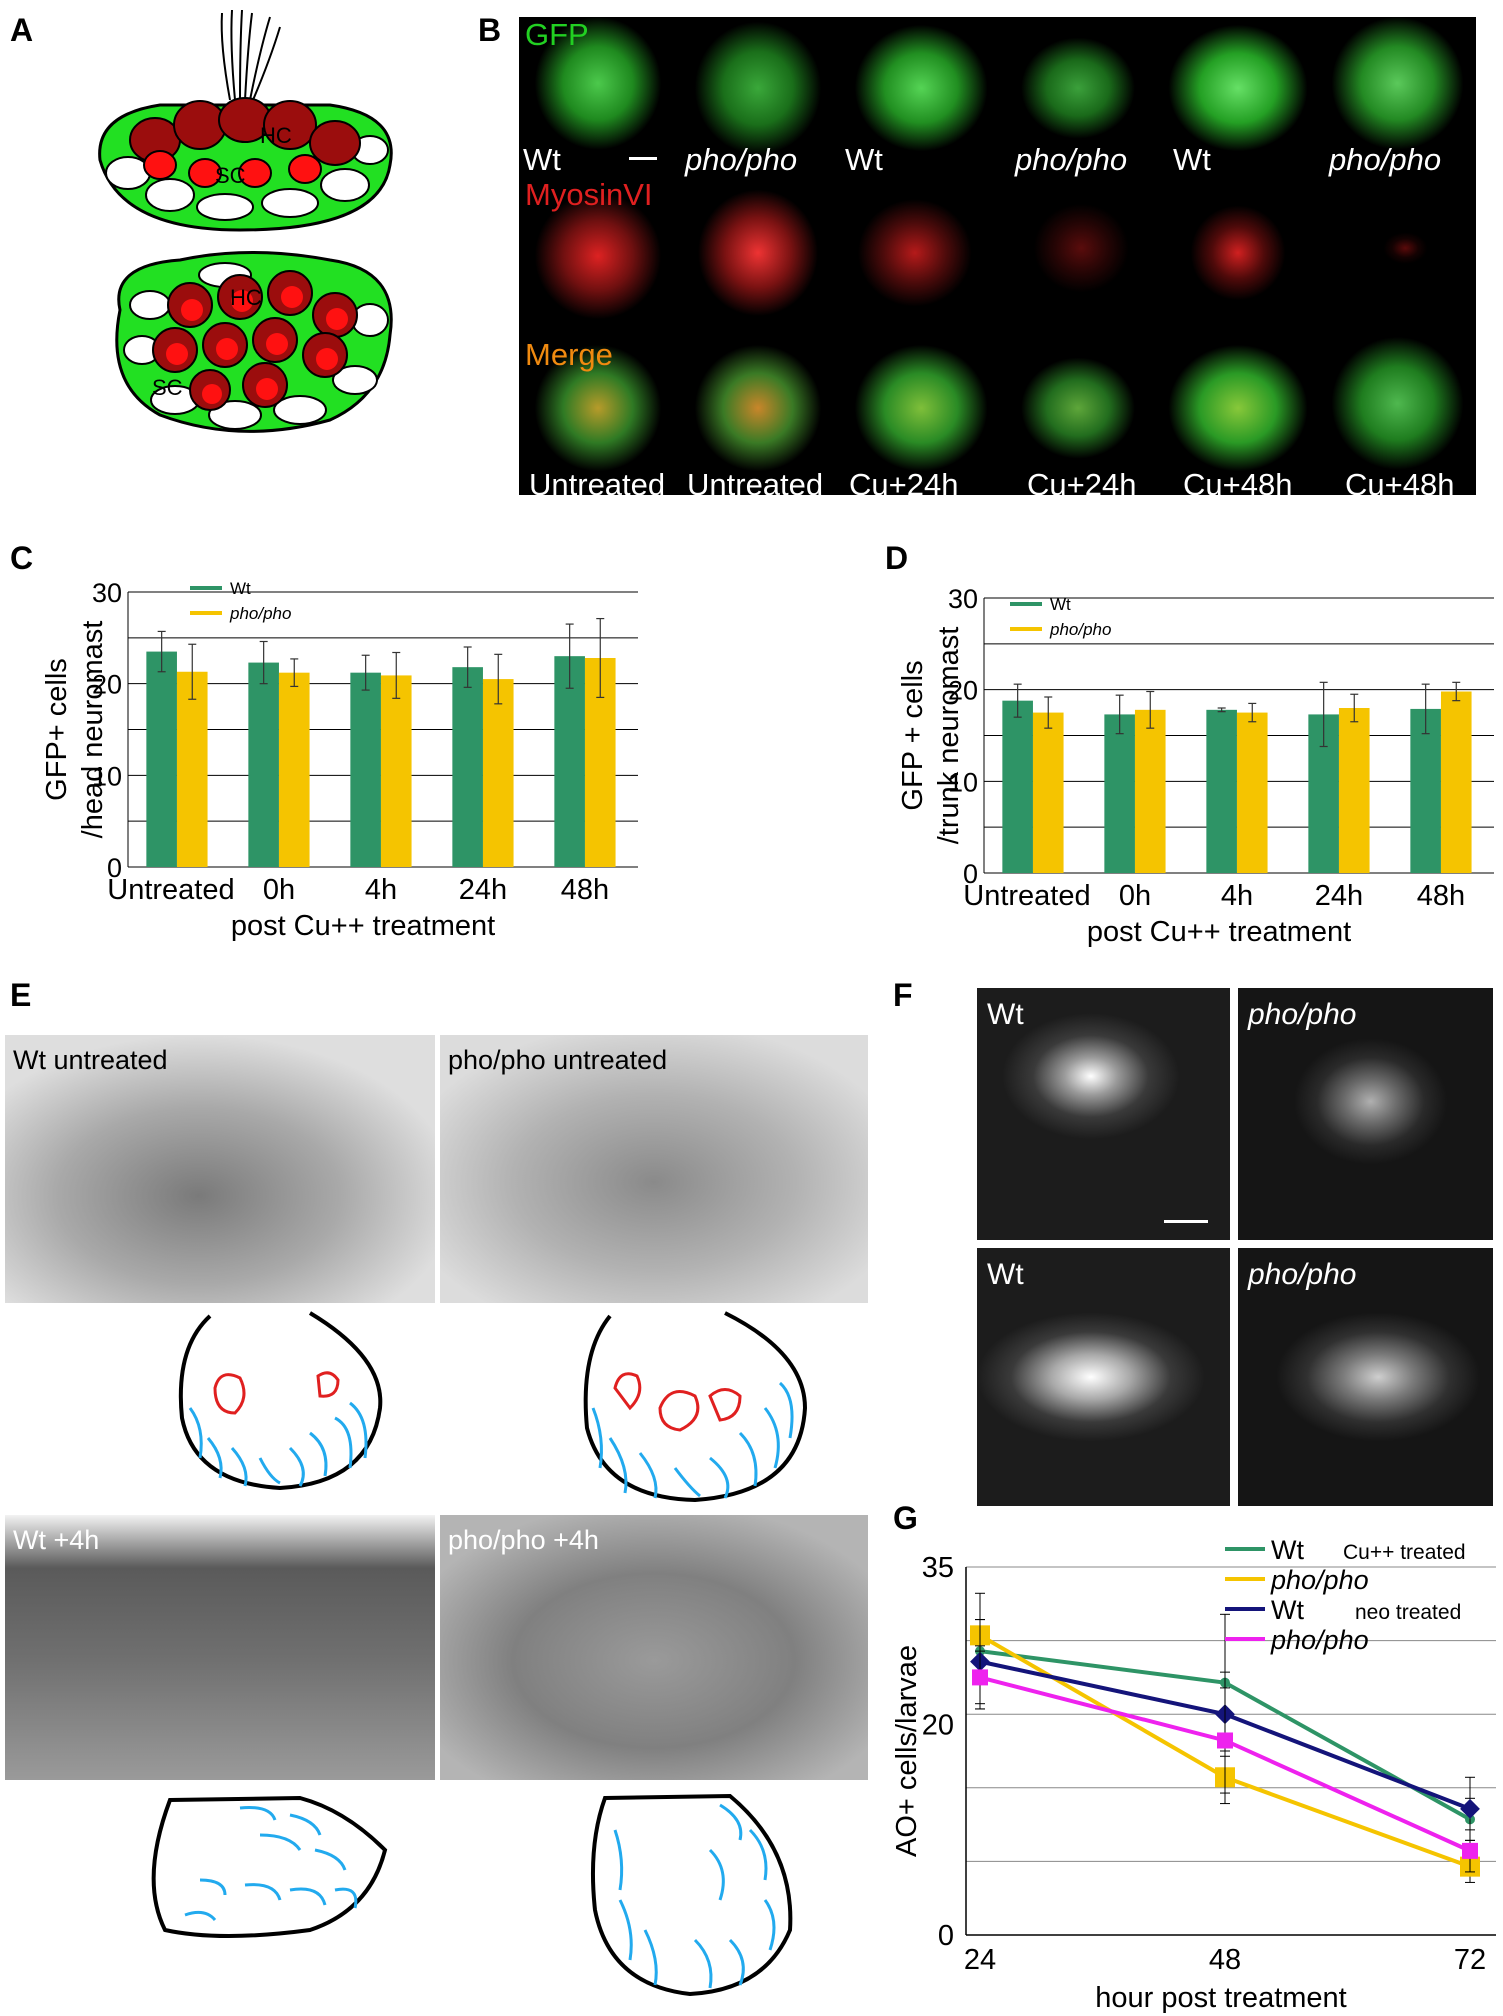 The width and height of the screenshot is (1503, 2016). What do you see at coordinates (1238, 484) in the screenshot?
I see `condition-label-5: Cu+48h` at bounding box center [1238, 484].